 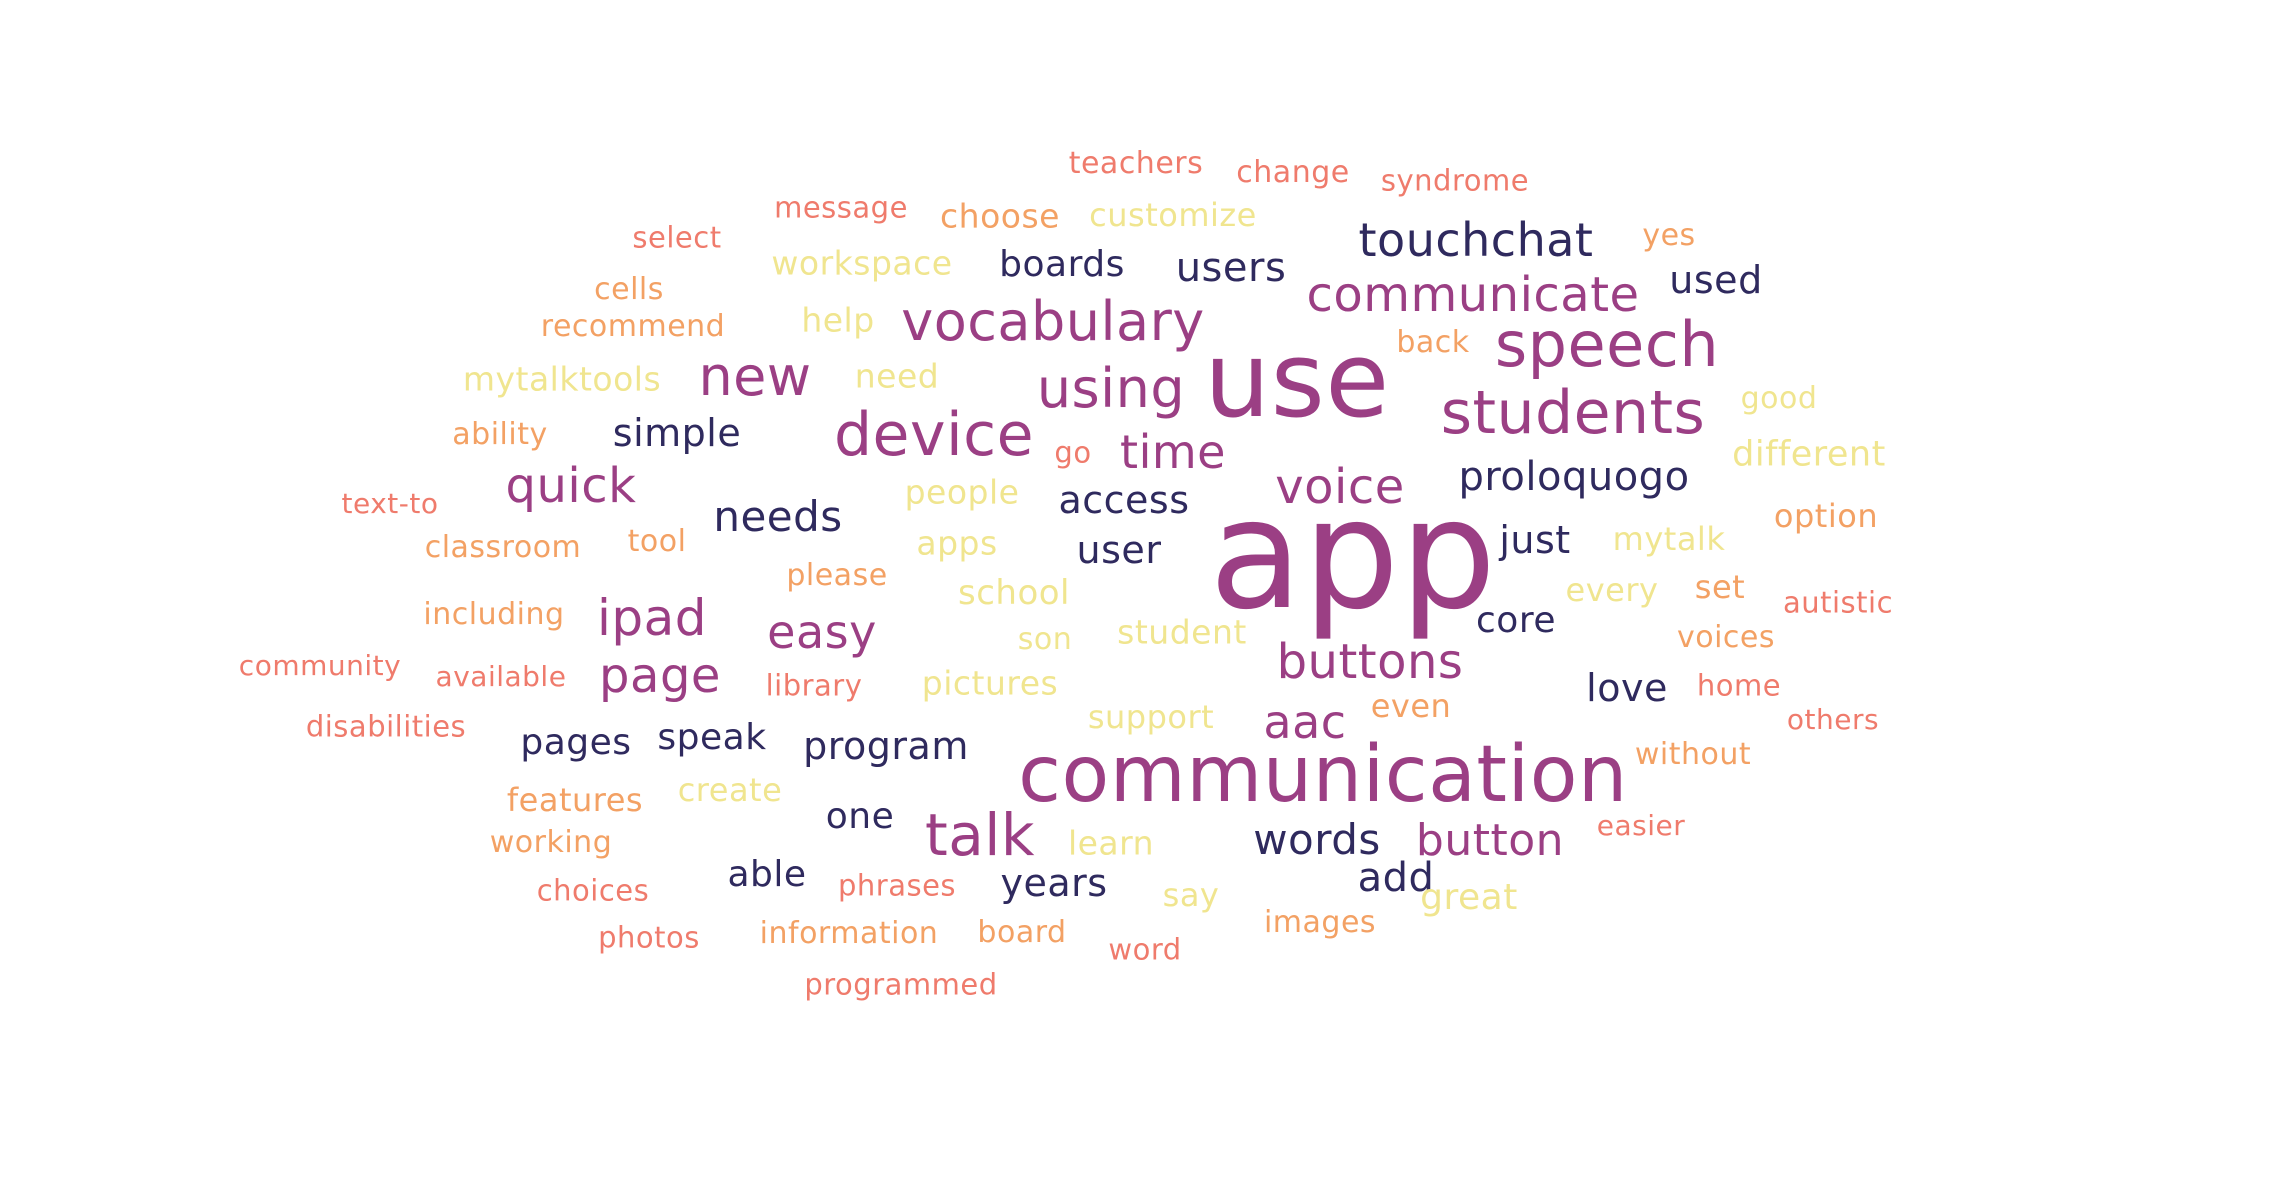 What do you see at coordinates (1574, 477) in the screenshot?
I see `word-proloquogo: proloquogo` at bounding box center [1574, 477].